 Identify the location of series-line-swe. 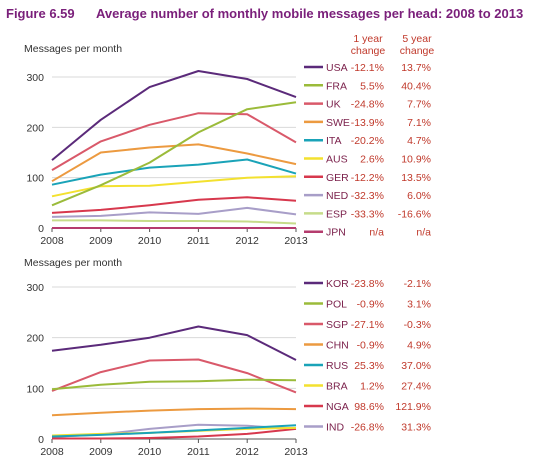
(174, 163).